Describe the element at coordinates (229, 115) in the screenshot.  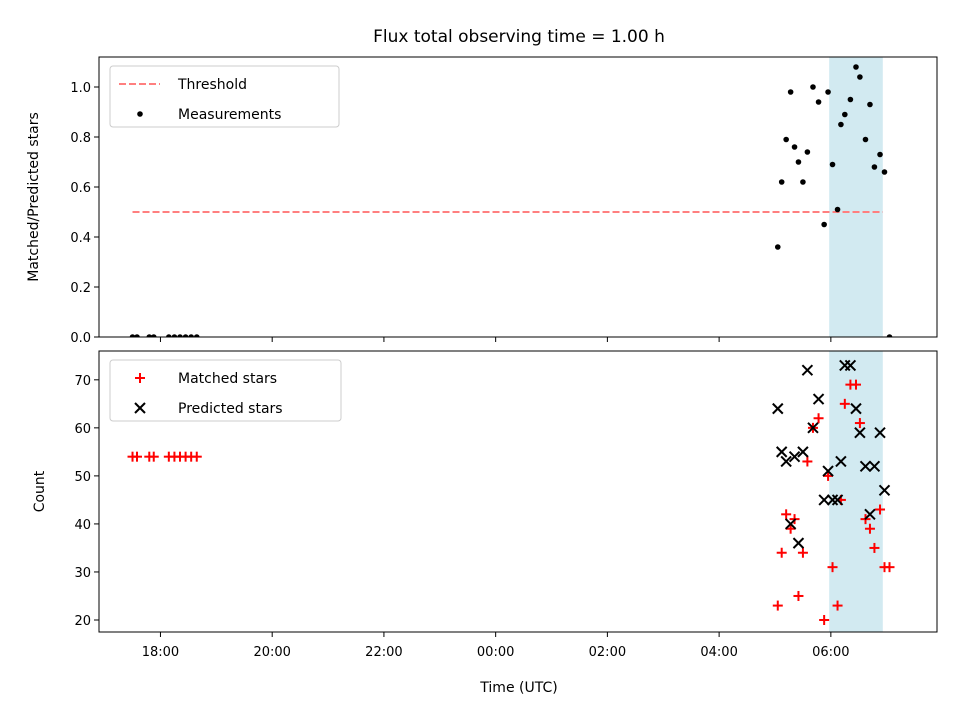
I see `legend-label: Measurements` at that location.